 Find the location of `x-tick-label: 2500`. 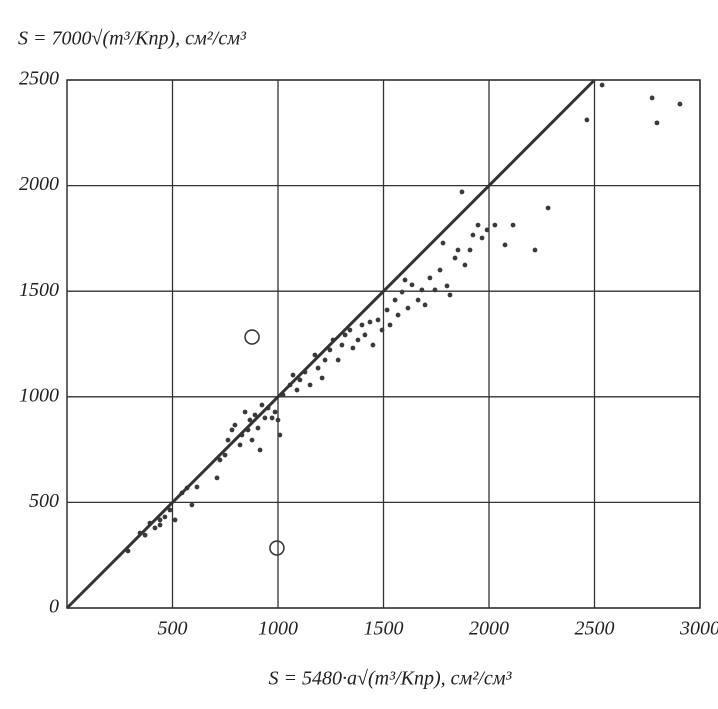

x-tick-label: 2500 is located at coordinates (595, 629).